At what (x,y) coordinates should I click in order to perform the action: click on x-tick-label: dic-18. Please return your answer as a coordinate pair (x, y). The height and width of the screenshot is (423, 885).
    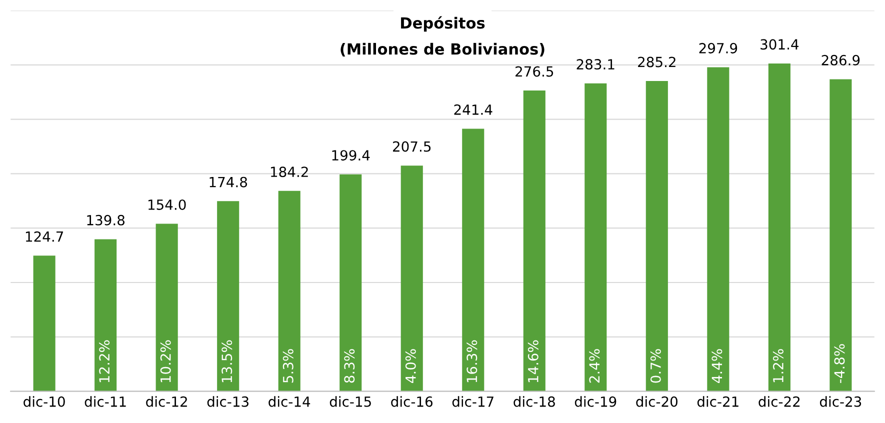
    Looking at the image, I should click on (534, 401).